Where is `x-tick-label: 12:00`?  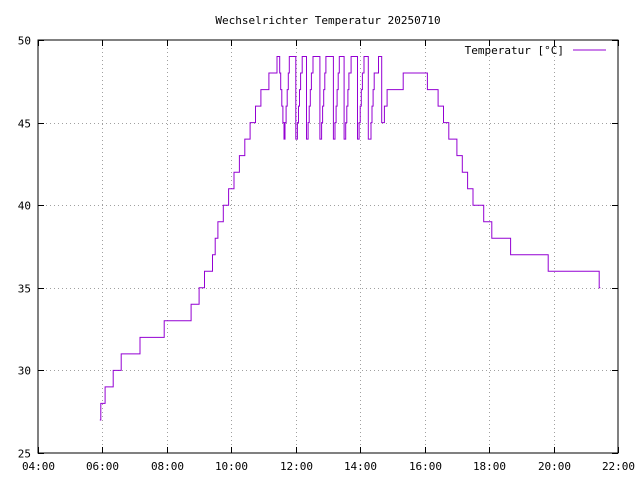 x-tick-label: 12:00 is located at coordinates (296, 466).